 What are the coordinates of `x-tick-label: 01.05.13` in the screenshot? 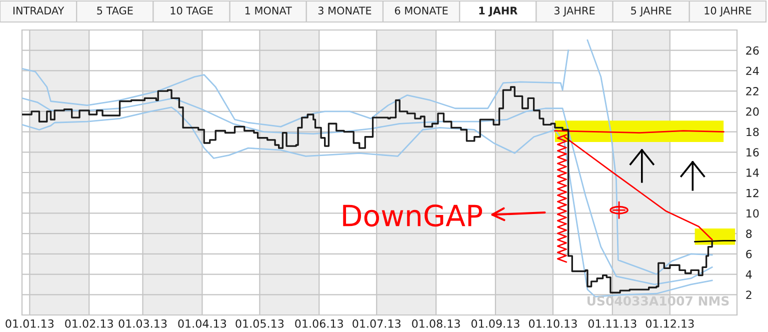 It's located at (260, 323).